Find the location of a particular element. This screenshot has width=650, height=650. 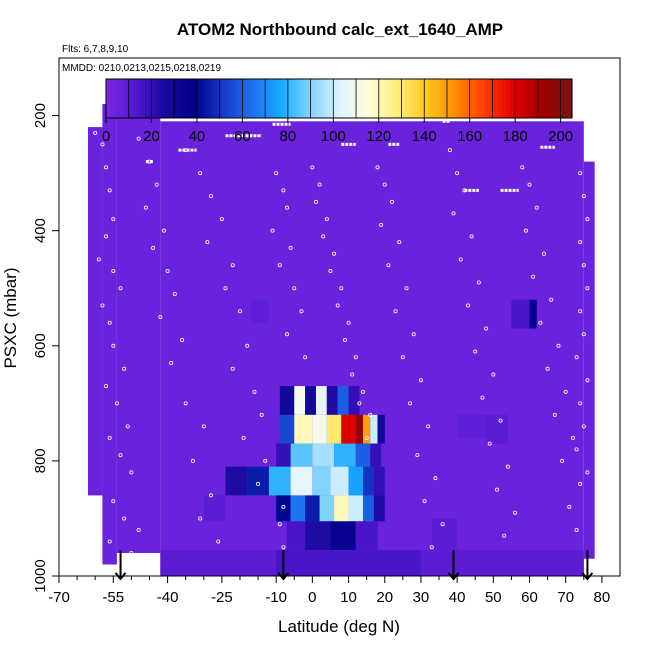

y-tick-label: 400 is located at coordinates (40, 230).